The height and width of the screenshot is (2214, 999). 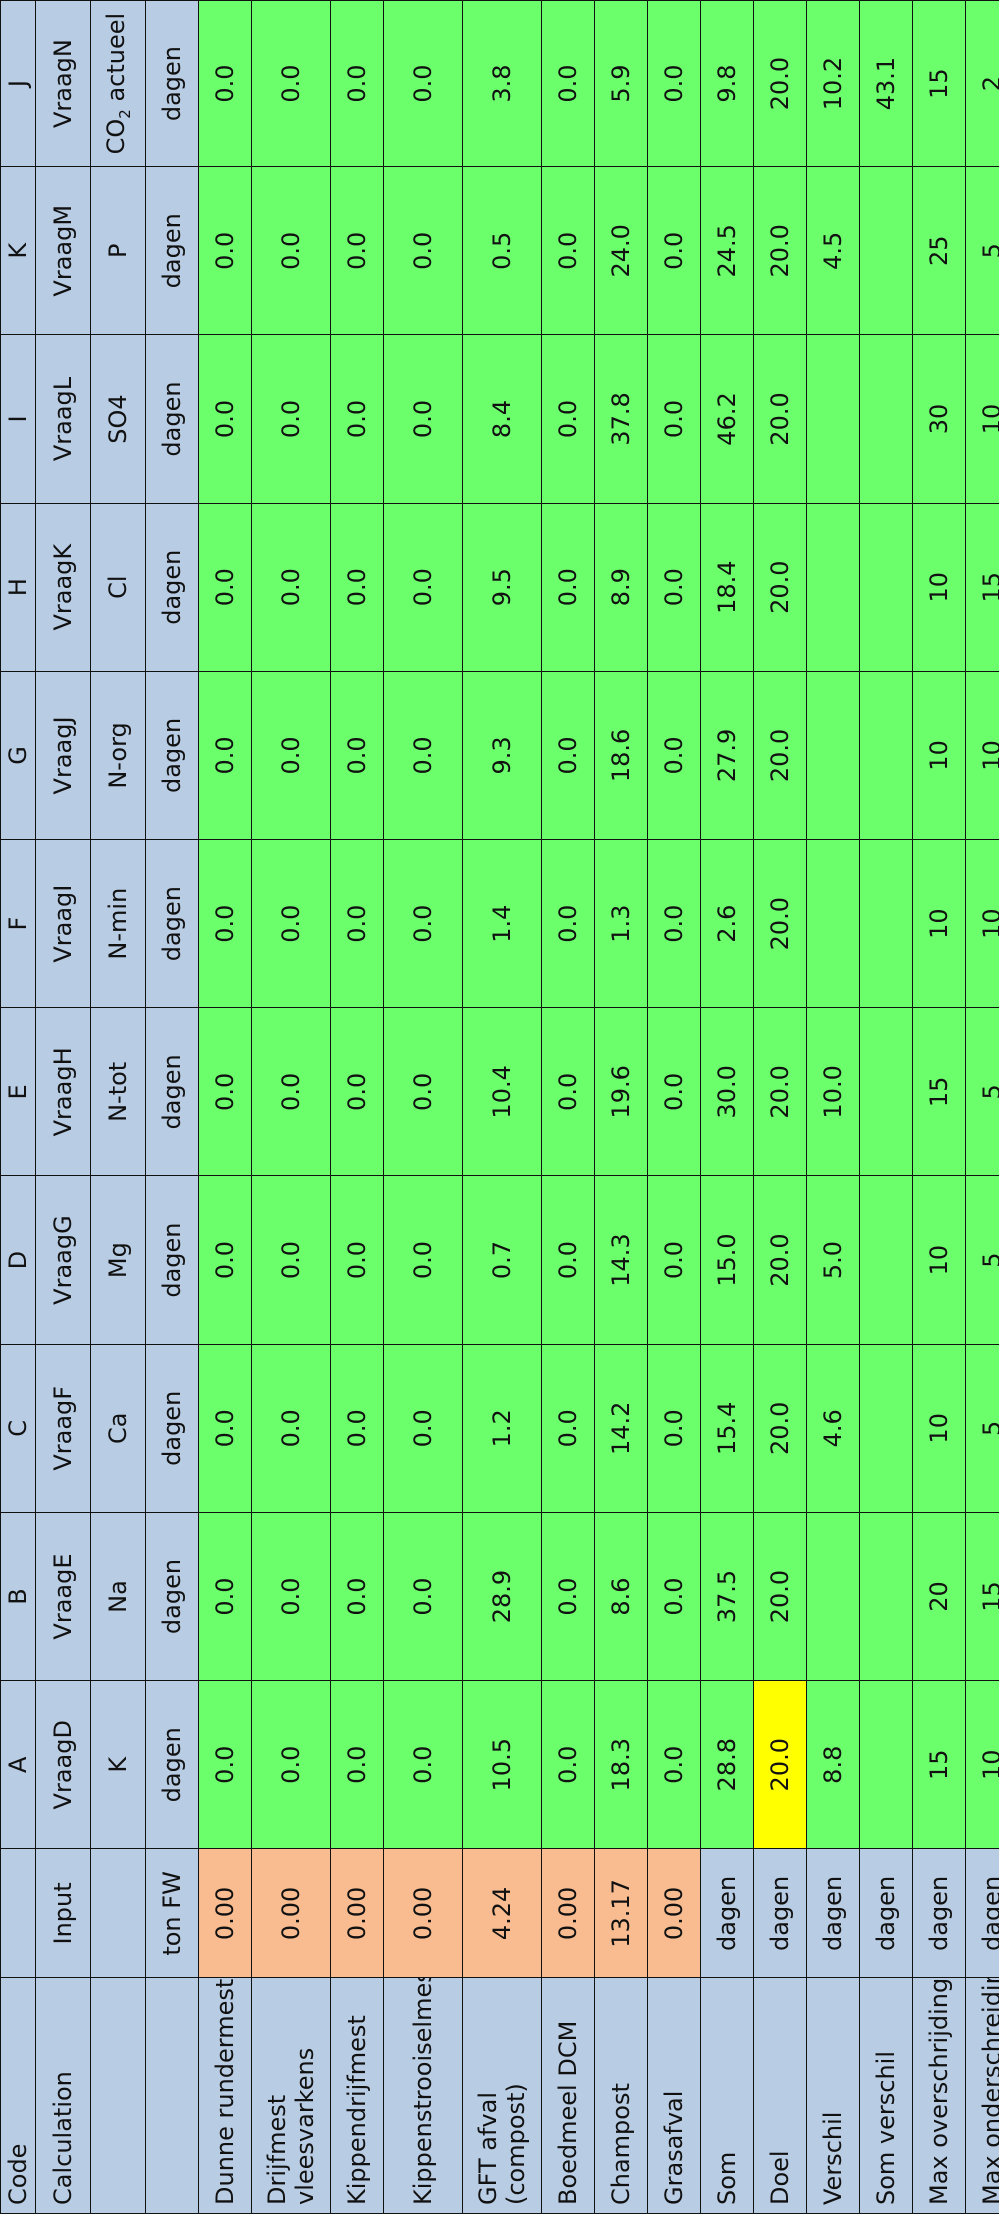 What do you see at coordinates (982, 2095) in the screenshot?
I see `summary-label: Max onderschreiding` at bounding box center [982, 2095].